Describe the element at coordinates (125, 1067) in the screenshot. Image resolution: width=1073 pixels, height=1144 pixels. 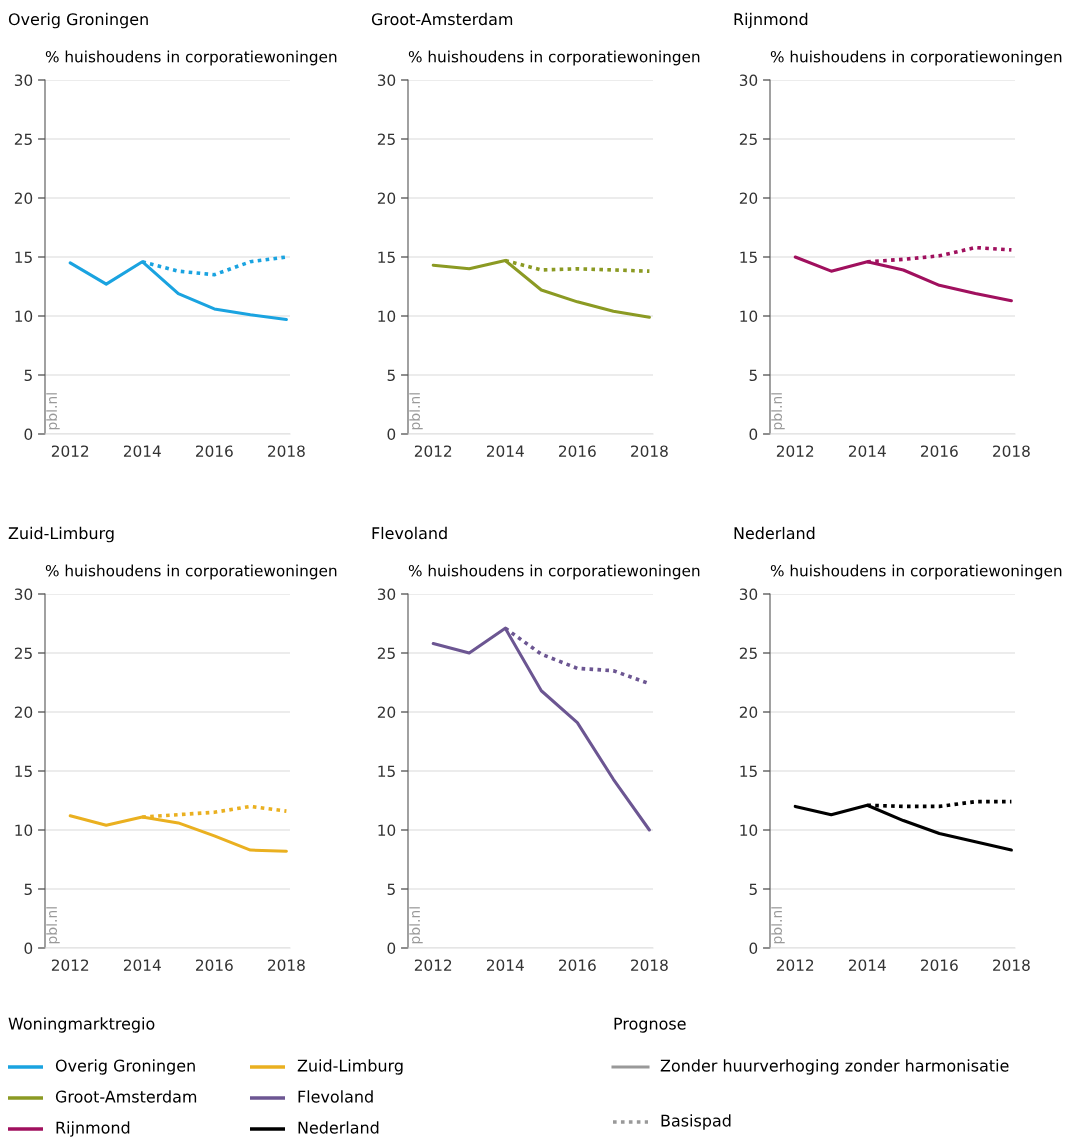
I see `legend-label: Overig Groningen` at that location.